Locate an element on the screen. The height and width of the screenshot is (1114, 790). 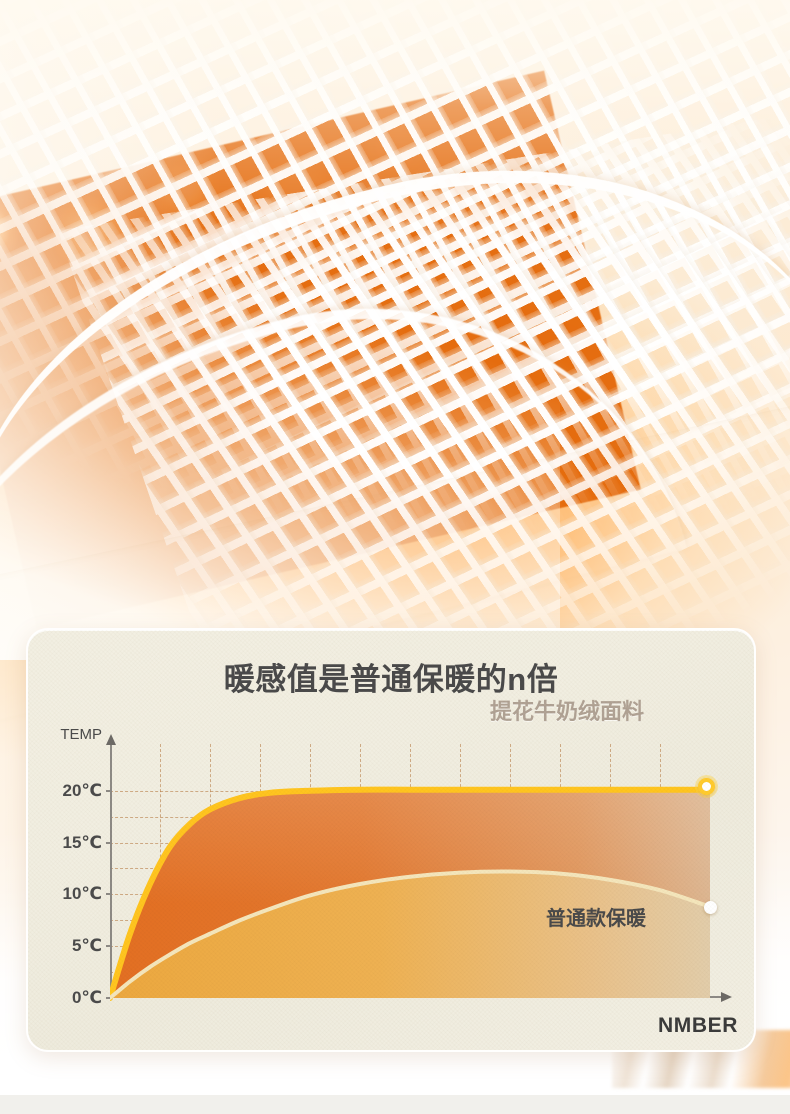
footer-strip is located at coordinates (395, 1104).